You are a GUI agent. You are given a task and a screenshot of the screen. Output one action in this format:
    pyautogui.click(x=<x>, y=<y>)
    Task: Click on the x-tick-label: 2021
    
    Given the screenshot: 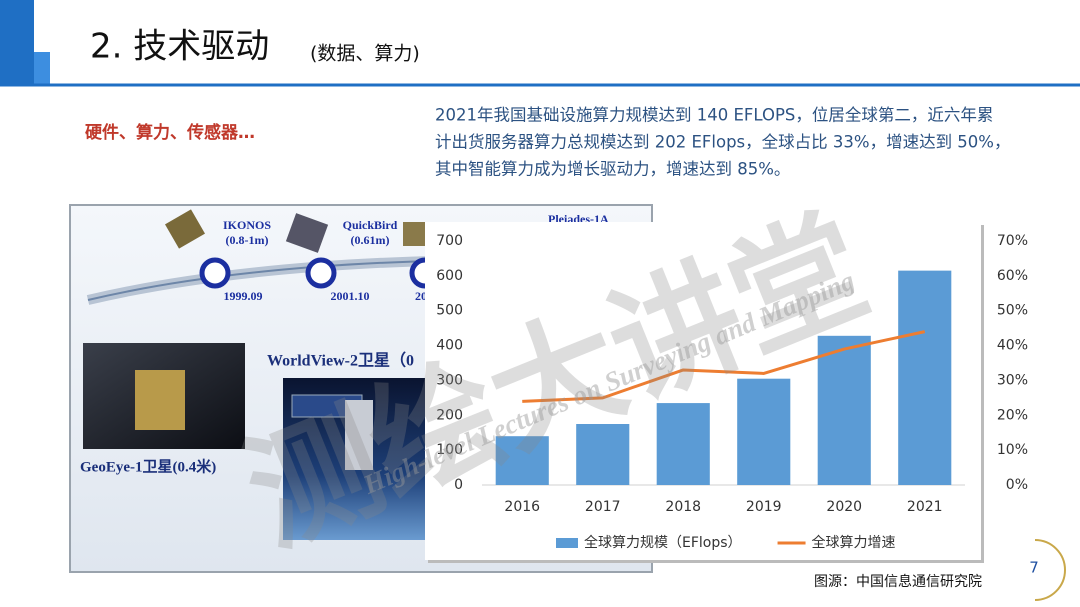 What is the action you would take?
    pyautogui.click(x=925, y=507)
    